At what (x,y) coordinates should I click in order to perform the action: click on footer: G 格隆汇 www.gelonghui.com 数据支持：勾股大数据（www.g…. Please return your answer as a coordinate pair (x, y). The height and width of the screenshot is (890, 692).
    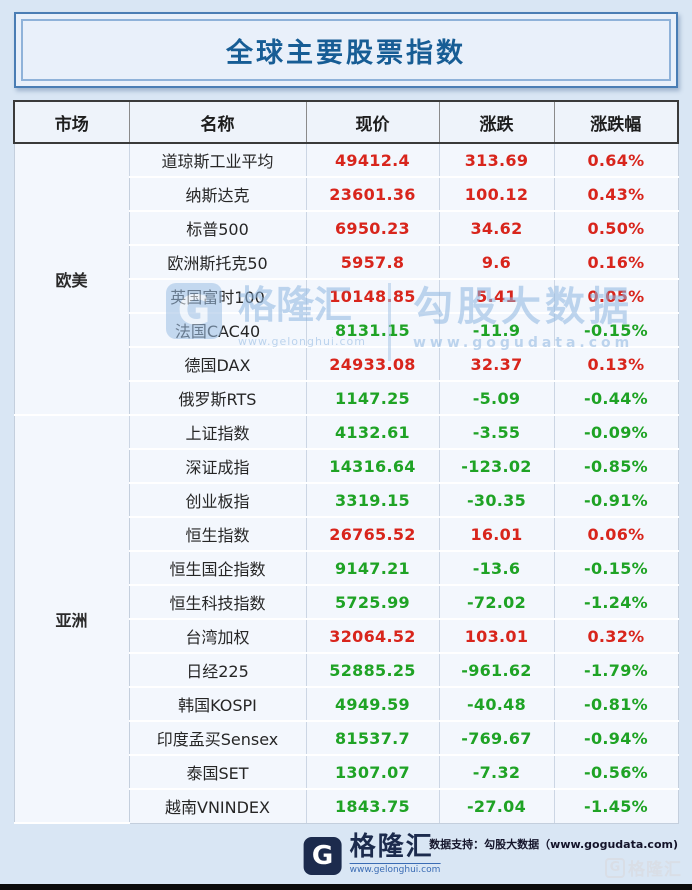
    Looking at the image, I should click on (346, 855).